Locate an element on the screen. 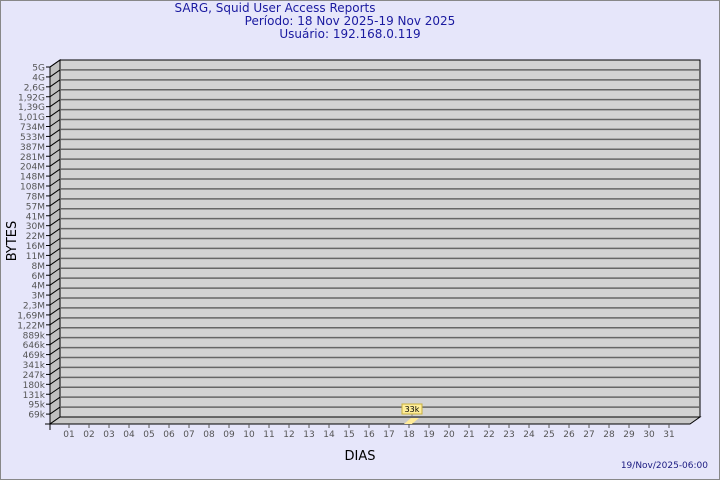 The width and height of the screenshot is (720, 480). x-axis-label: DIAS is located at coordinates (360, 456).